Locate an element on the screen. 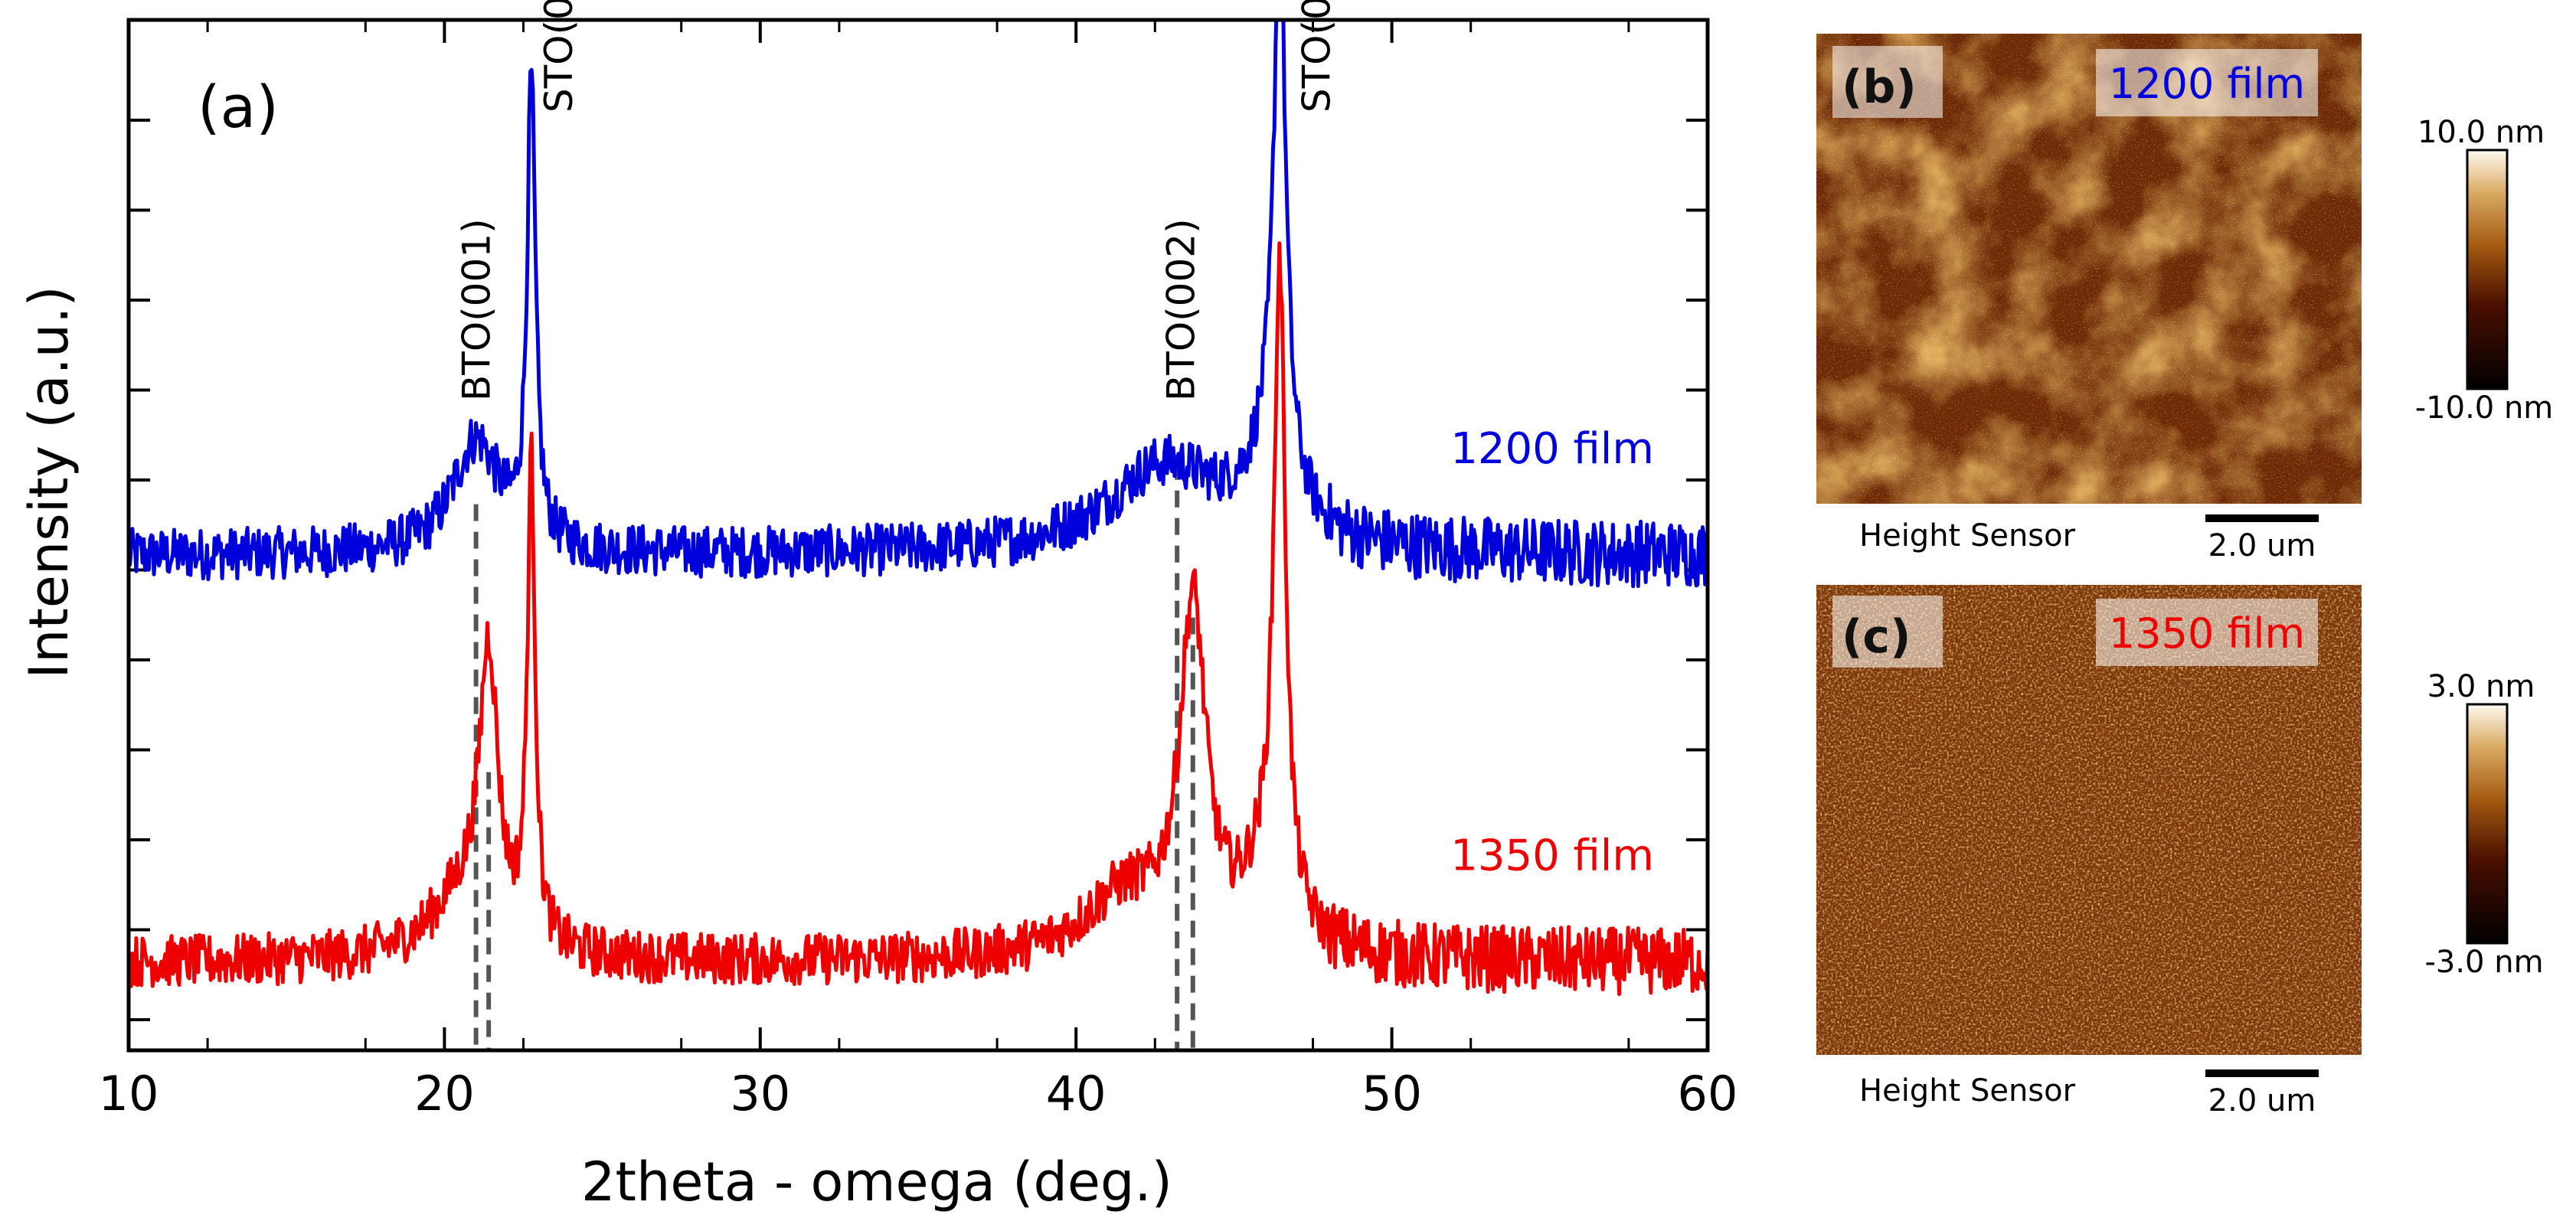 Image resolution: width=2576 pixels, height=1231 pixels. reference-lines is located at coordinates (834, 756).